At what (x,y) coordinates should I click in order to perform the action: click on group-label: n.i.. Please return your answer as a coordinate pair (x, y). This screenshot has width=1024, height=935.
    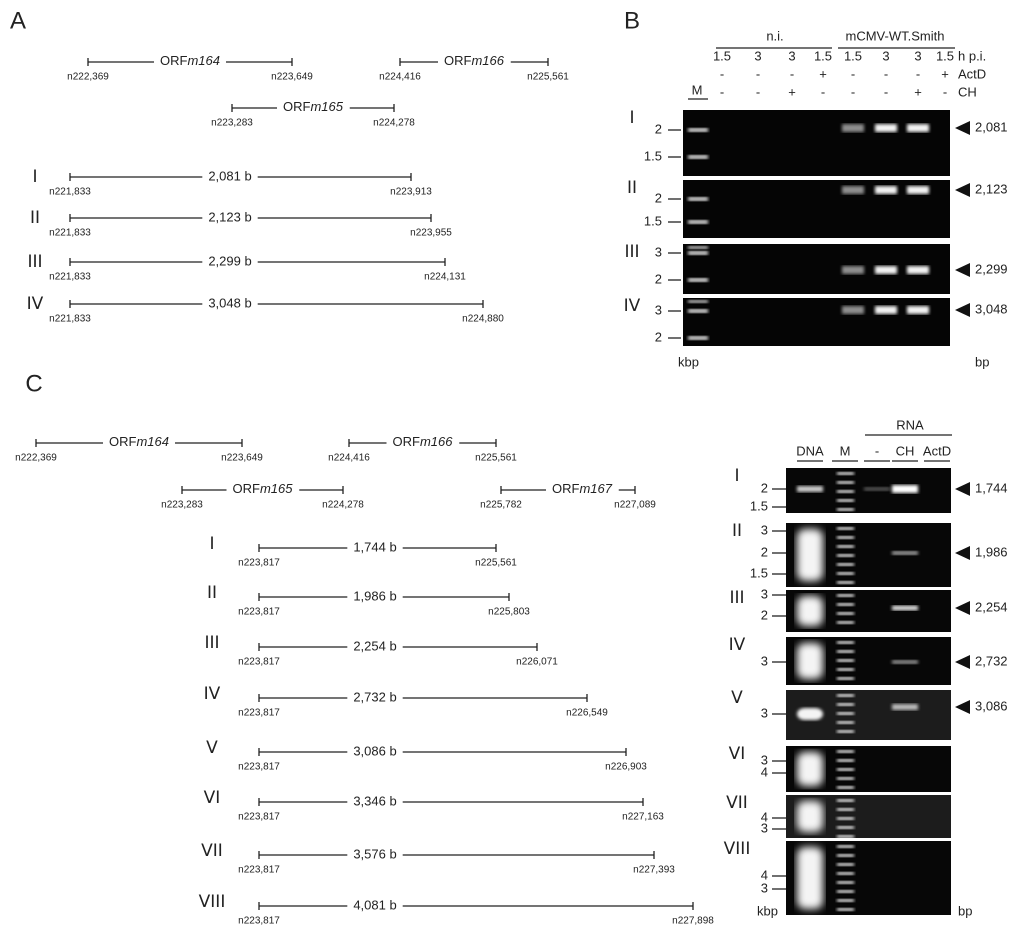
    Looking at the image, I should click on (774, 35).